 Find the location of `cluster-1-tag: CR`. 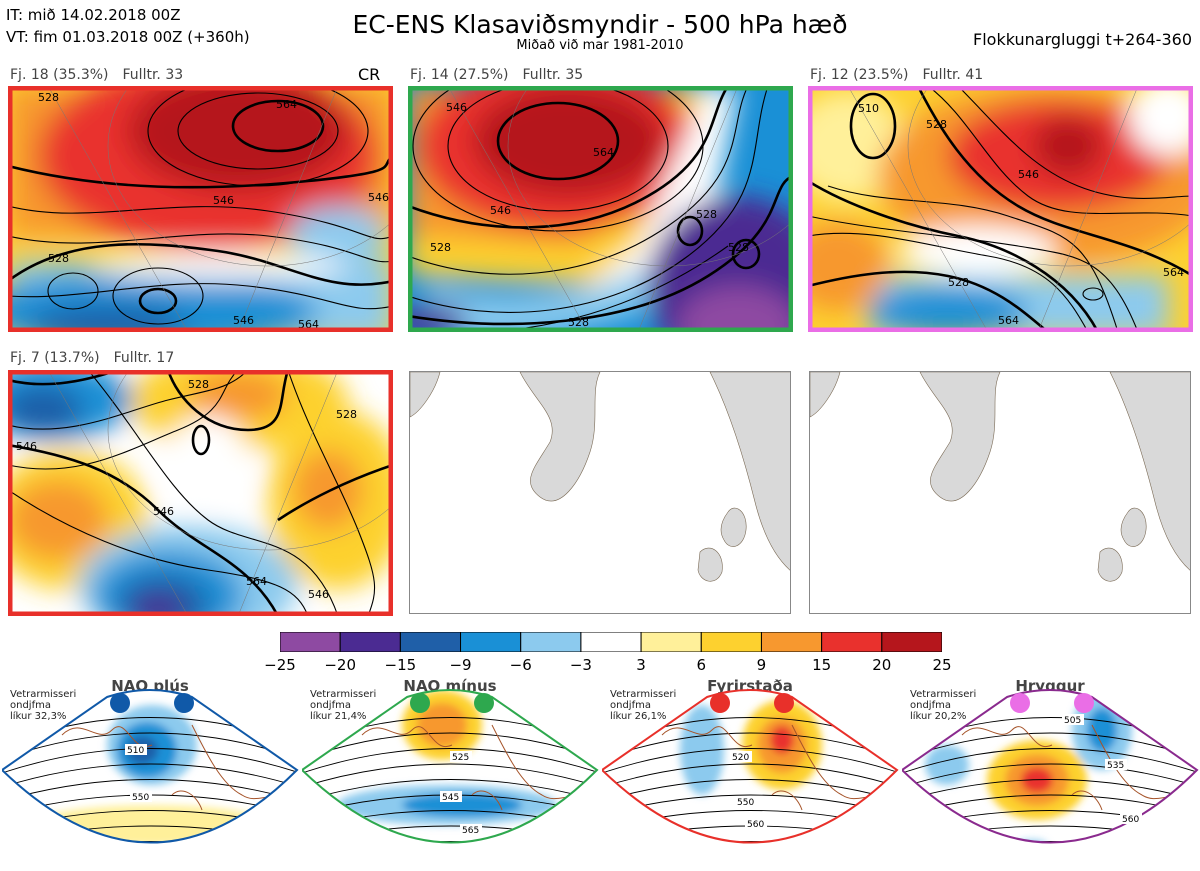

cluster-1-tag: CR is located at coordinates (369, 74).